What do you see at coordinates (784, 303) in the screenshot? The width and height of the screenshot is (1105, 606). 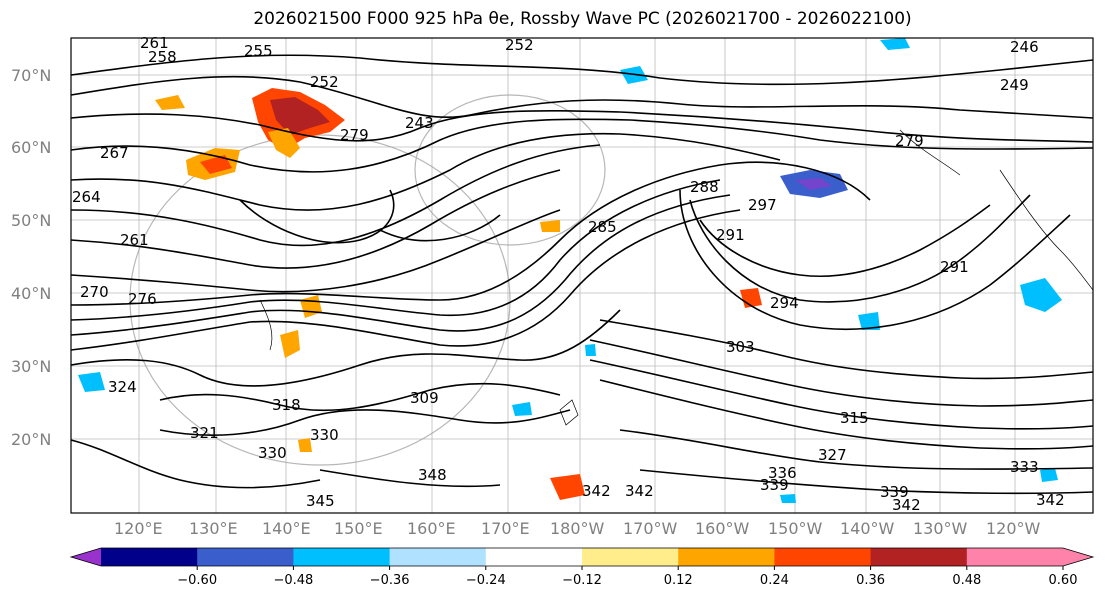 I see `contour-label: 294` at bounding box center [784, 303].